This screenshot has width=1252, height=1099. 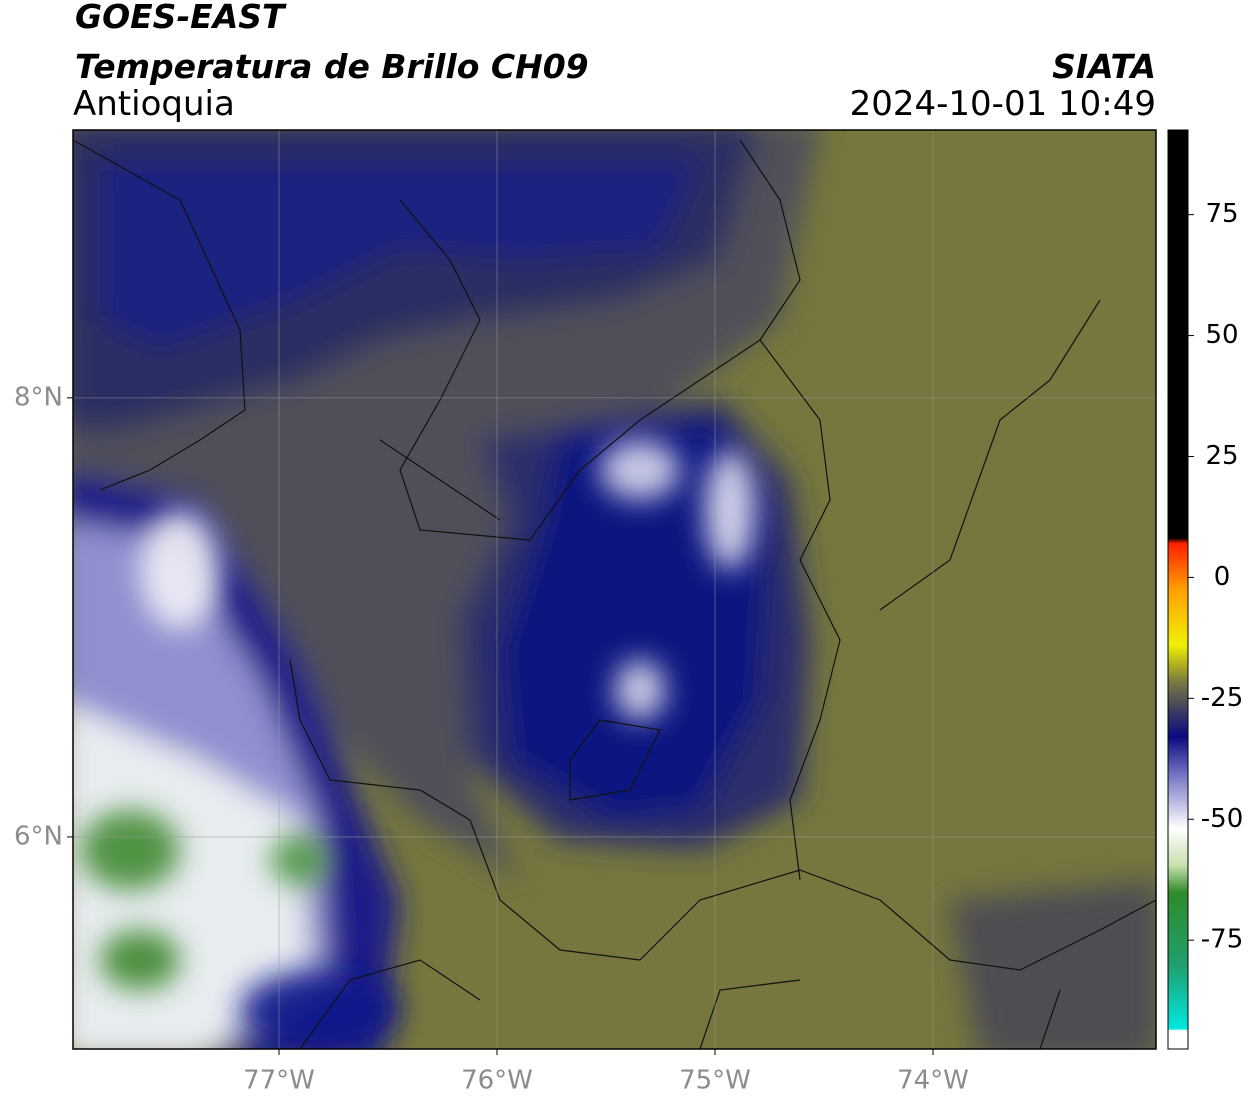 What do you see at coordinates (1222, 819) in the screenshot?
I see `colorbar-tick-label: -50` at bounding box center [1222, 819].